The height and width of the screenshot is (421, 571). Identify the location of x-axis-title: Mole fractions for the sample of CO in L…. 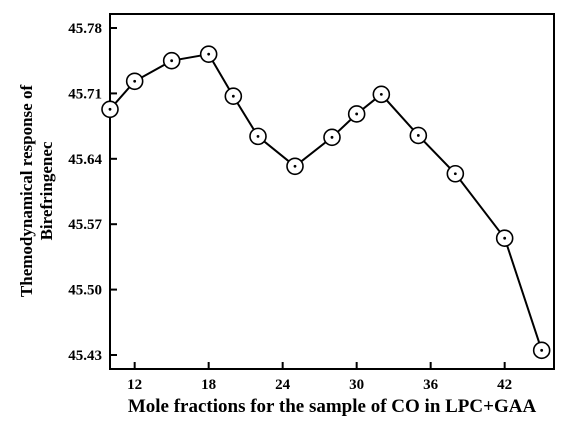
(332, 406).